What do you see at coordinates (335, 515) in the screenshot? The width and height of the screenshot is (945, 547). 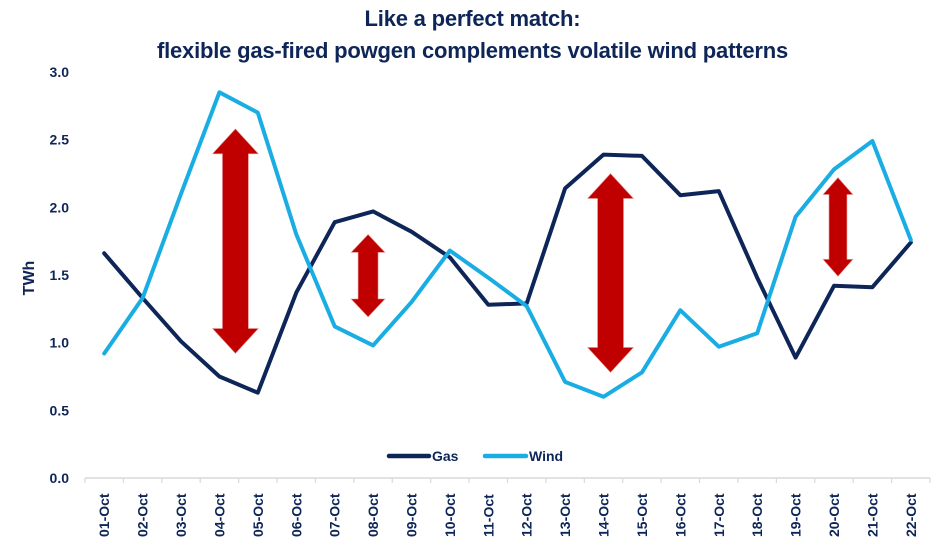 I see `x-tick-label: 07-Oct` at bounding box center [335, 515].